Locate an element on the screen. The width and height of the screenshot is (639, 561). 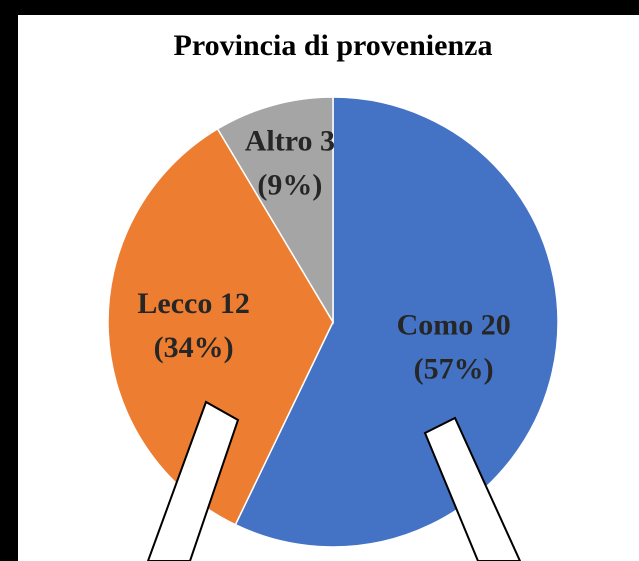
data-label: (57%) is located at coordinates (454, 368).